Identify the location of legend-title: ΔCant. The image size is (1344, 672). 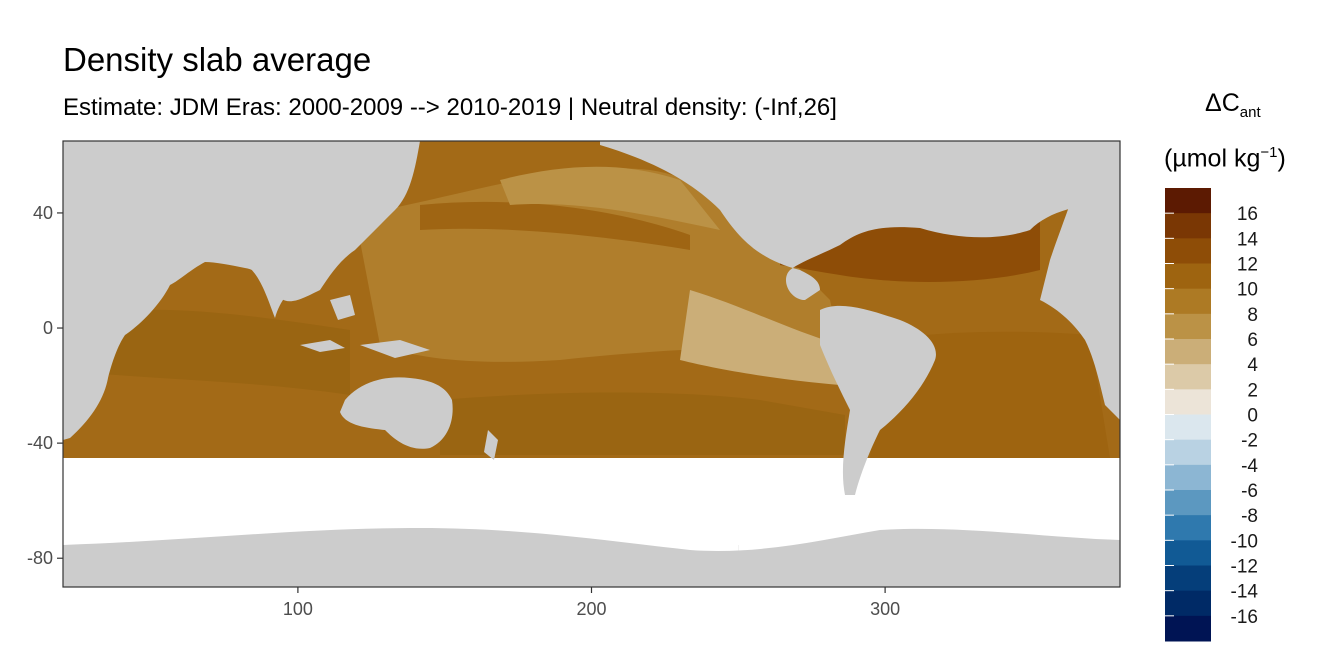
(1233, 105).